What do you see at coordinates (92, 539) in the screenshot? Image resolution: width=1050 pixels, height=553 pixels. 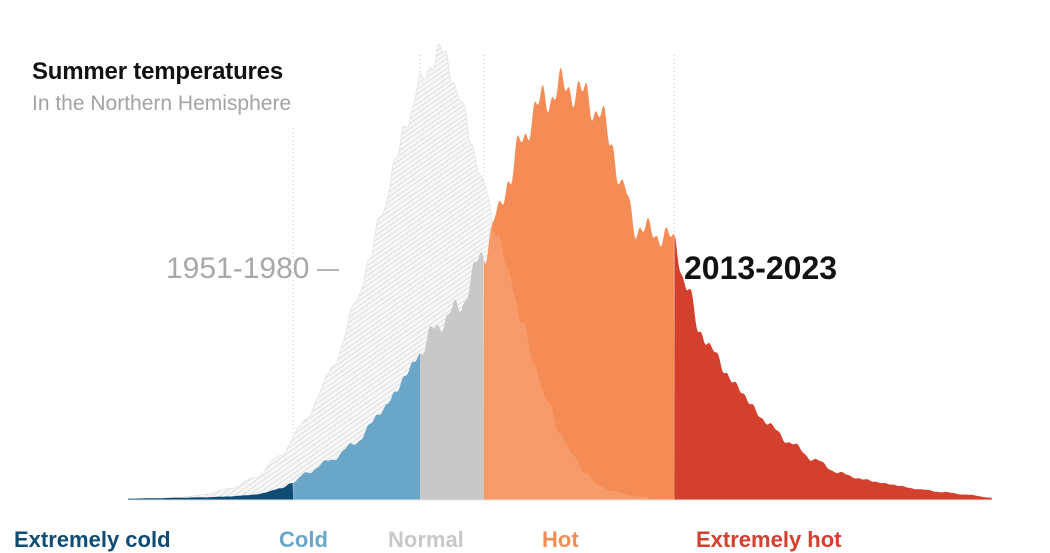 I see `category-label-extremely-cold: Extremely cold` at bounding box center [92, 539].